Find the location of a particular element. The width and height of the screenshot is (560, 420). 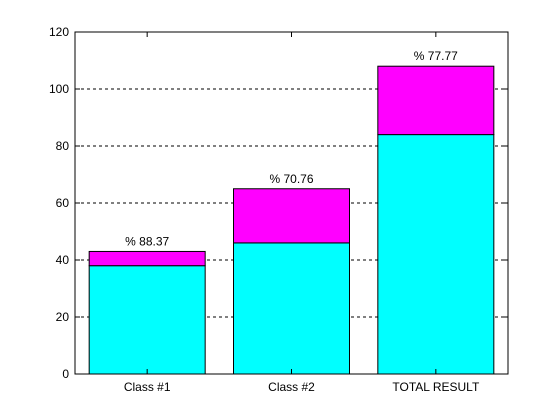

y-tick-label: 40 is located at coordinates (63, 260).